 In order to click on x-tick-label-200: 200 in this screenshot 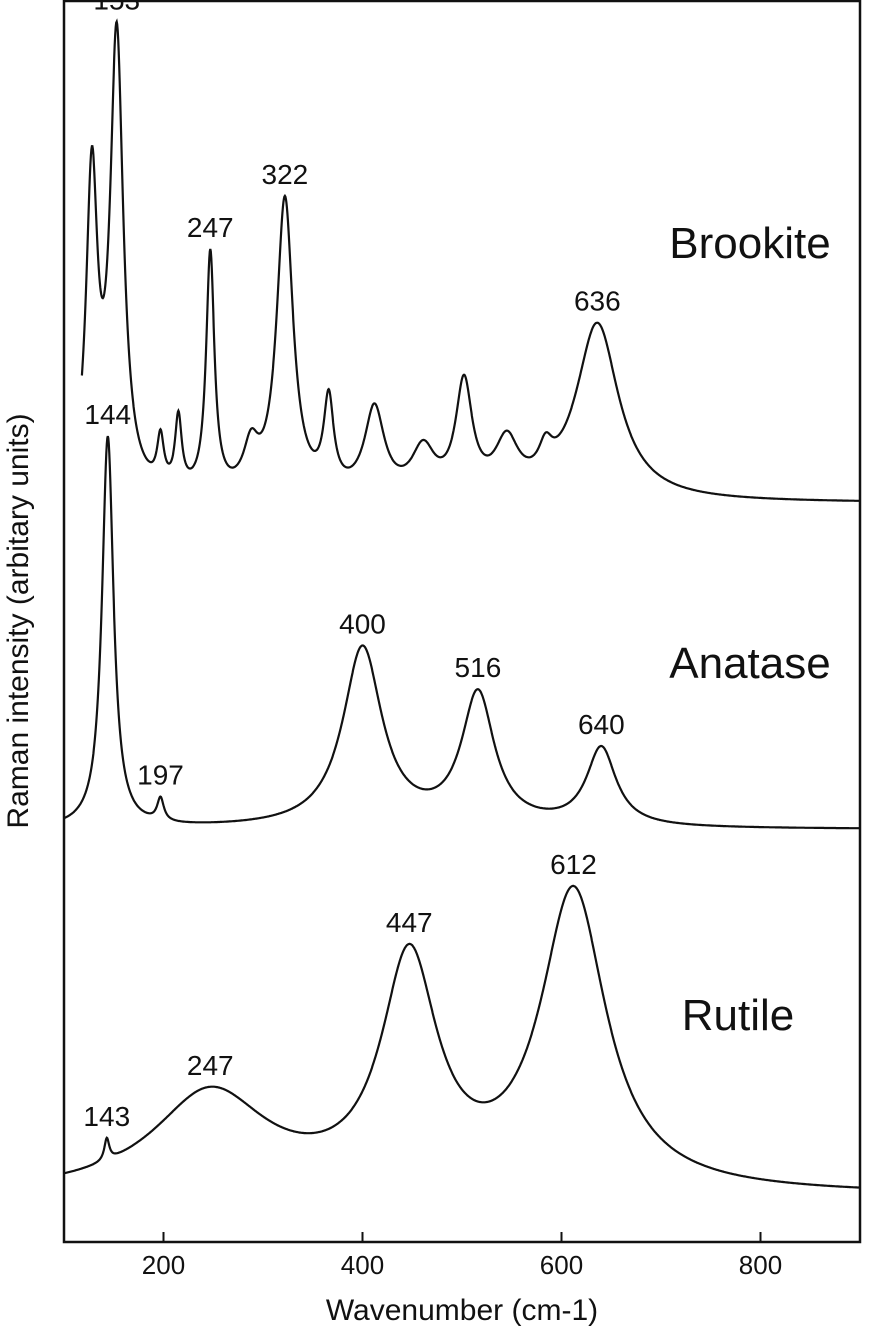, I will do `click(163, 1265)`.